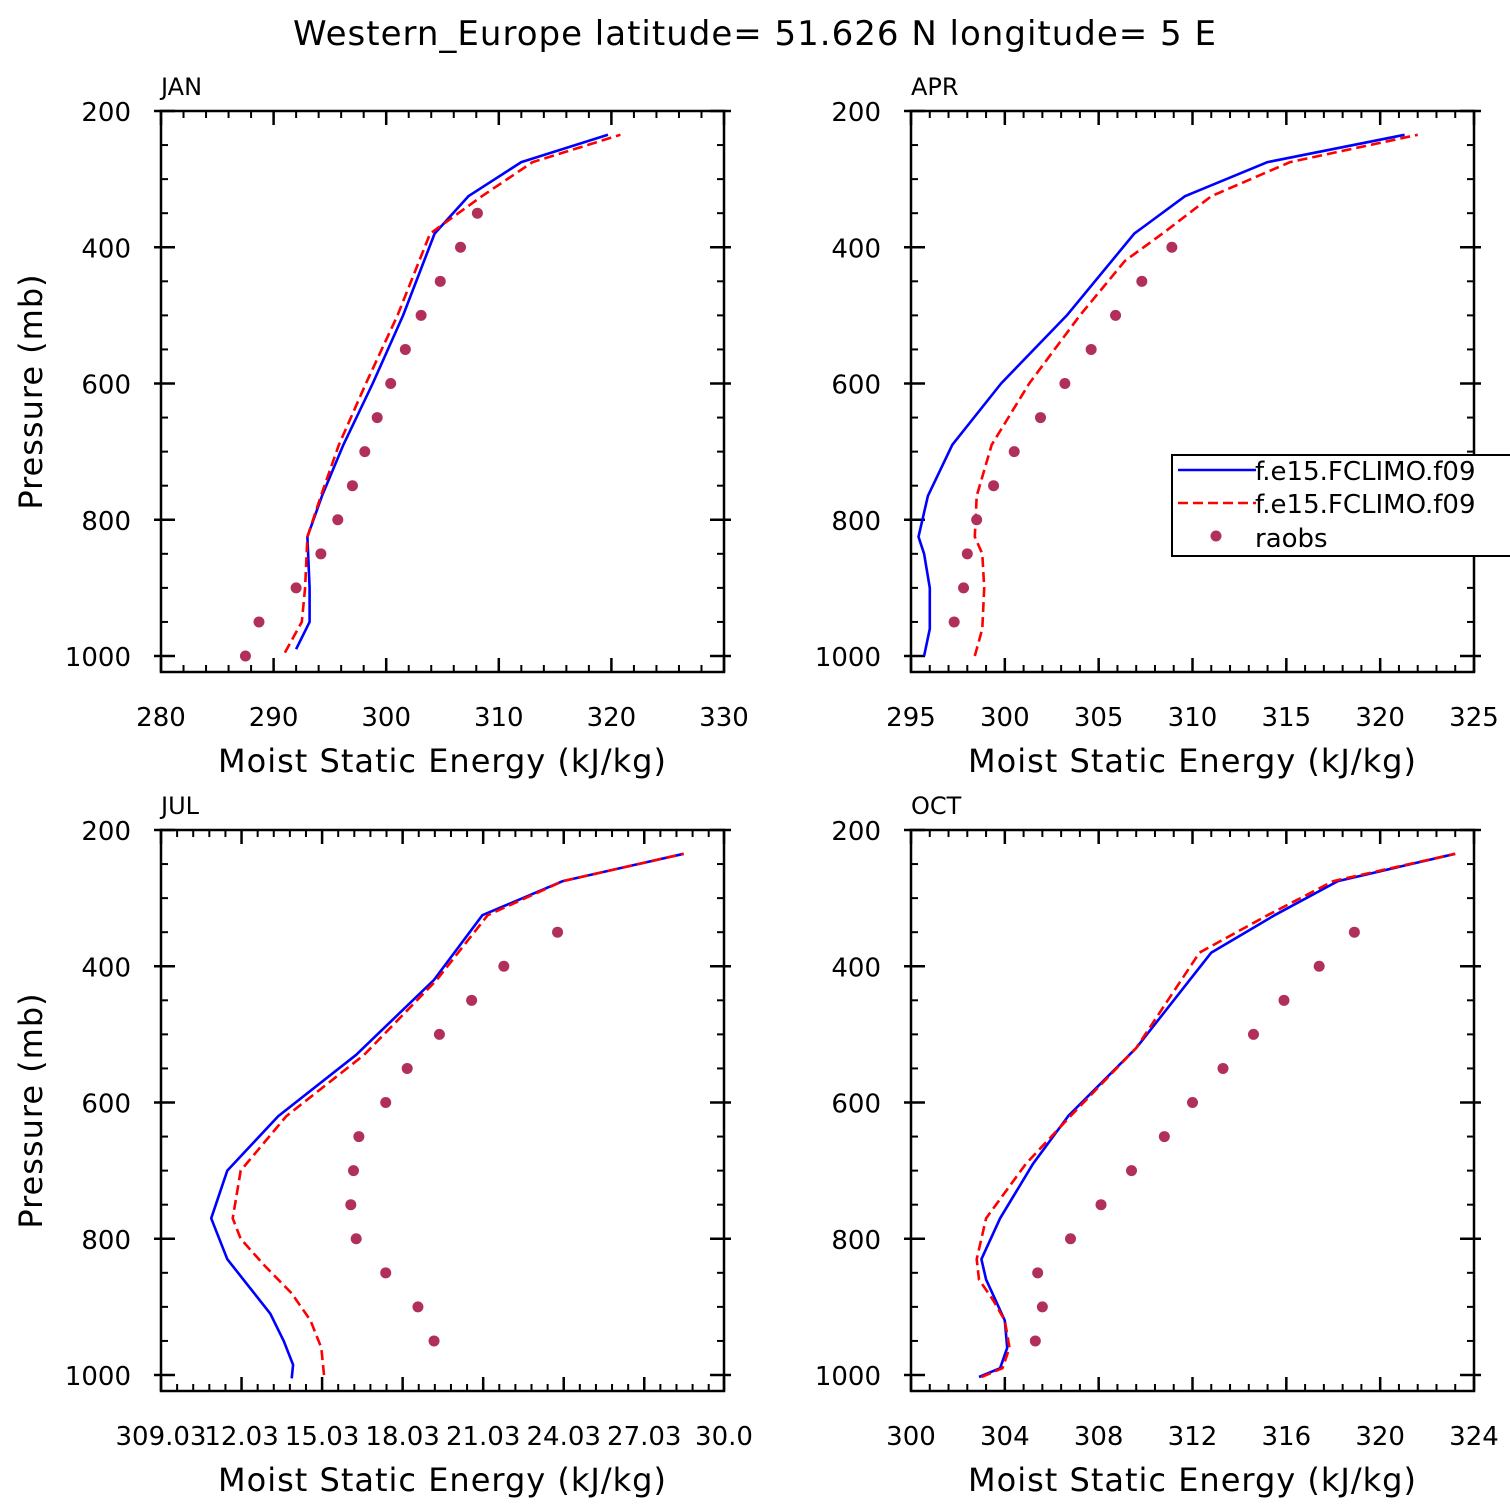 Image resolution: width=1510 pixels, height=1510 pixels. What do you see at coordinates (724, 718) in the screenshot?
I see `x-tick-label: 330` at bounding box center [724, 718].